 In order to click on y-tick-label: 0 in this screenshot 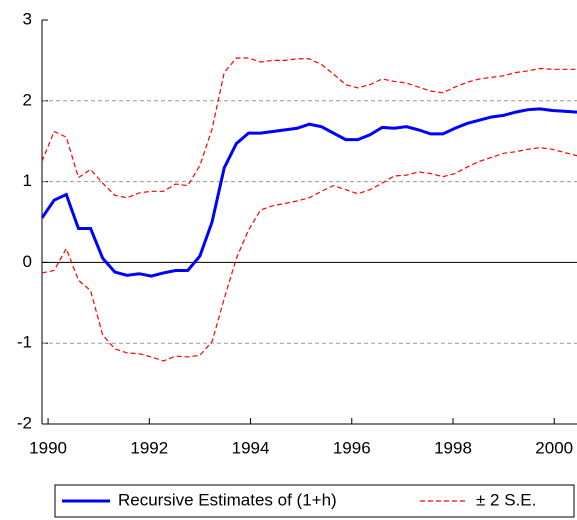, I will do `click(27, 261)`.